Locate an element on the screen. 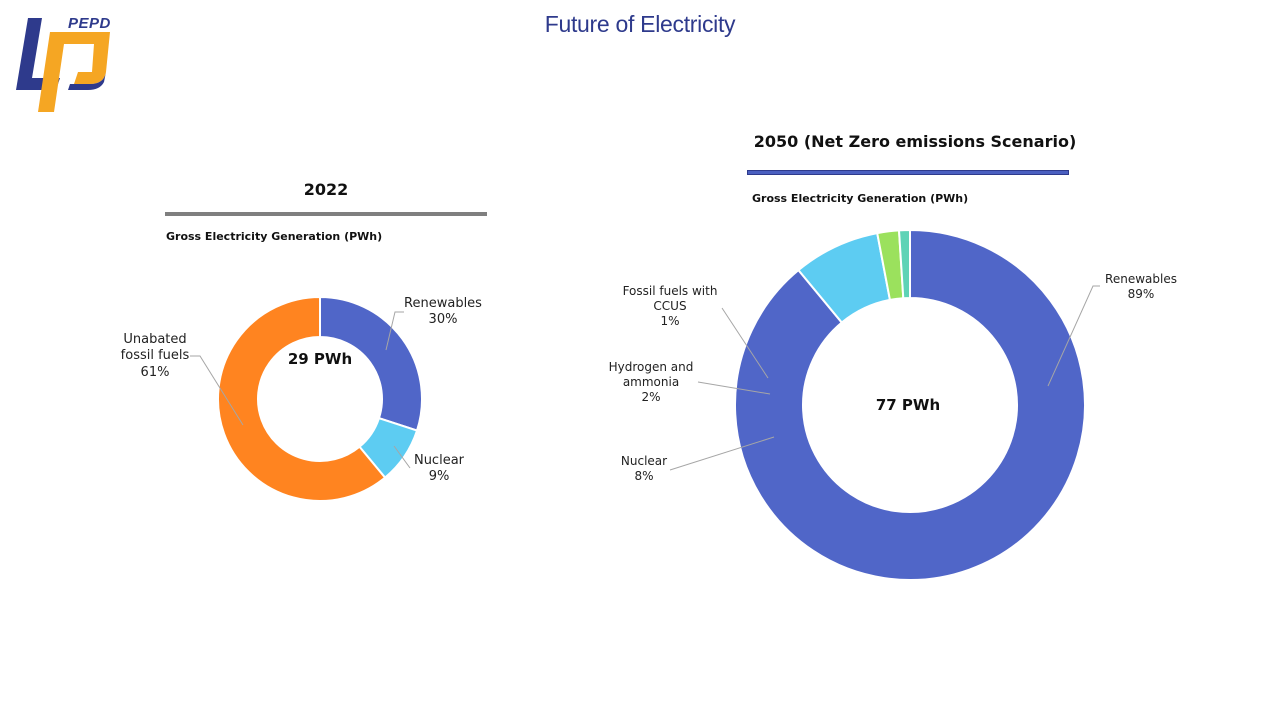 This screenshot has height=720, width=1280. label-name-2: ammonia is located at coordinates (651, 382).